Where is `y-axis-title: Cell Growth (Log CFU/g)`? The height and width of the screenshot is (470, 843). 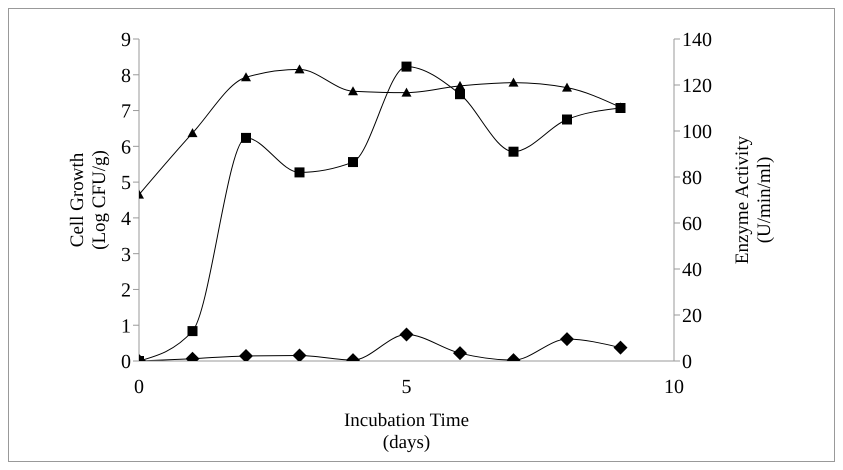
y-axis-title: Cell Growth (Log CFU/g) is located at coordinates (88, 200).